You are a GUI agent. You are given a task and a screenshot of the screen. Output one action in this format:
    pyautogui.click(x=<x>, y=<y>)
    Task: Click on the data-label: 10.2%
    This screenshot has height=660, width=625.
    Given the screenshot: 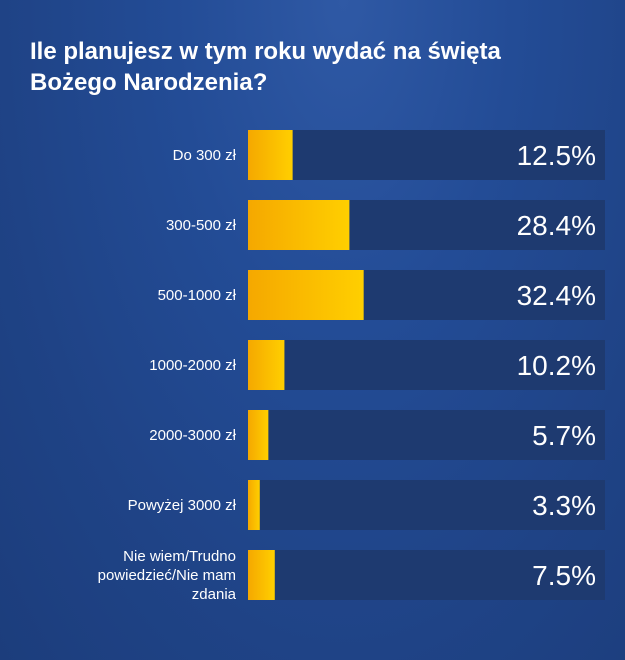 What is the action you would take?
    pyautogui.click(x=556, y=365)
    